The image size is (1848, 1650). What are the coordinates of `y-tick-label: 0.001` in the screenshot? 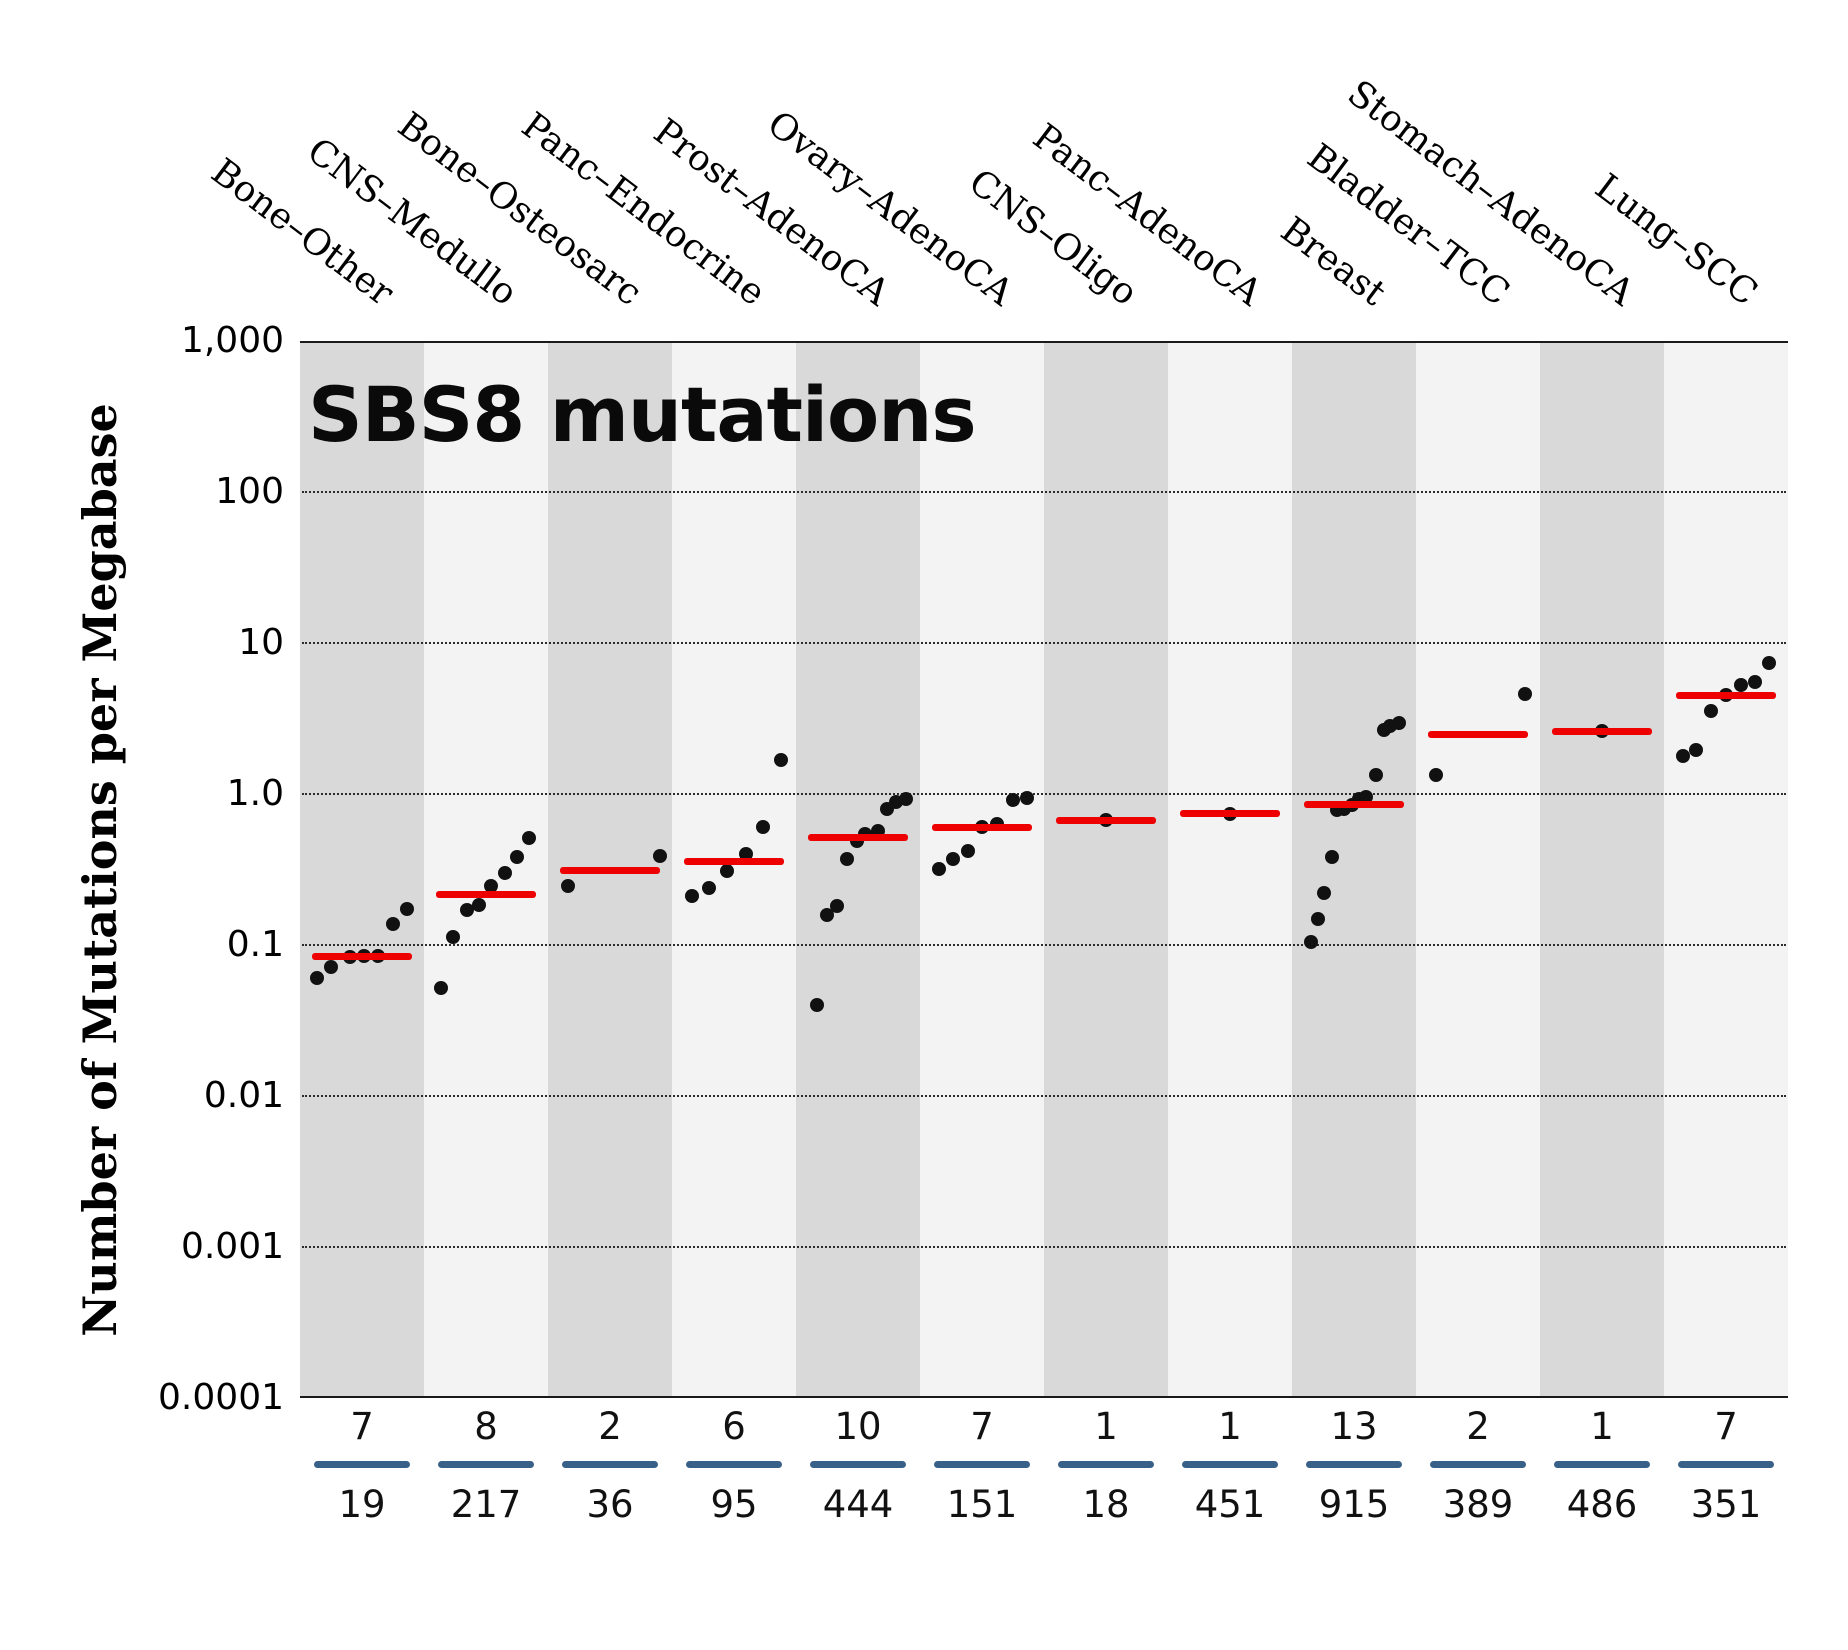 It's located at (232, 1246).